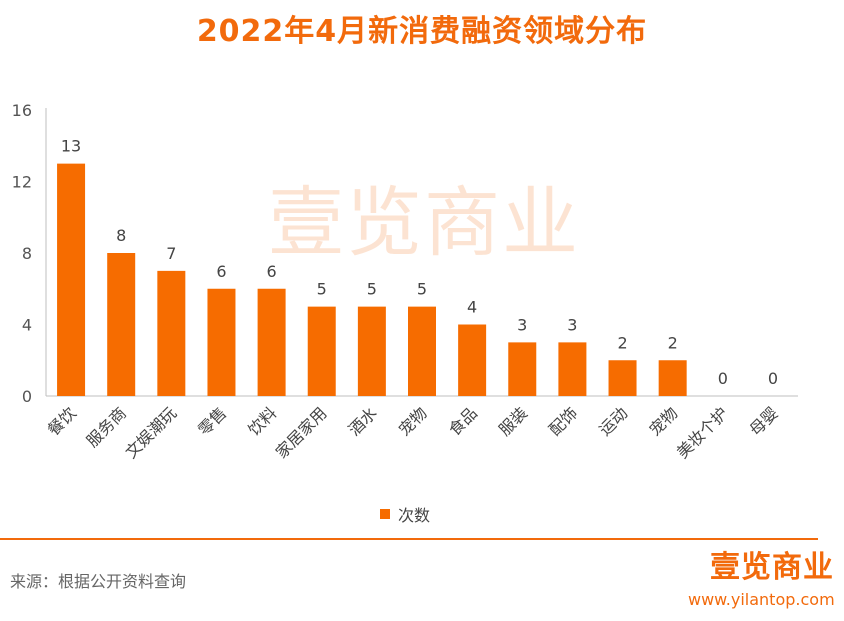 This screenshot has width=844, height=621. I want to click on x-tick-label: 美妆个护, so click(702, 432).